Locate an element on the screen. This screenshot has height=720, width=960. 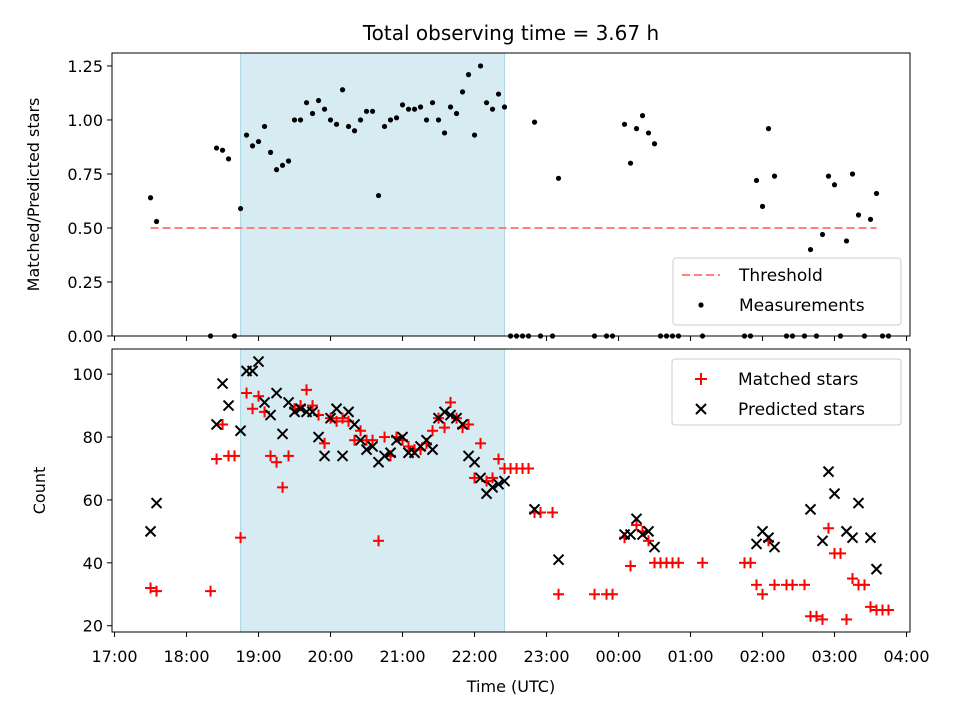
predicted-stars-legend-icon is located at coordinates (701, 409).